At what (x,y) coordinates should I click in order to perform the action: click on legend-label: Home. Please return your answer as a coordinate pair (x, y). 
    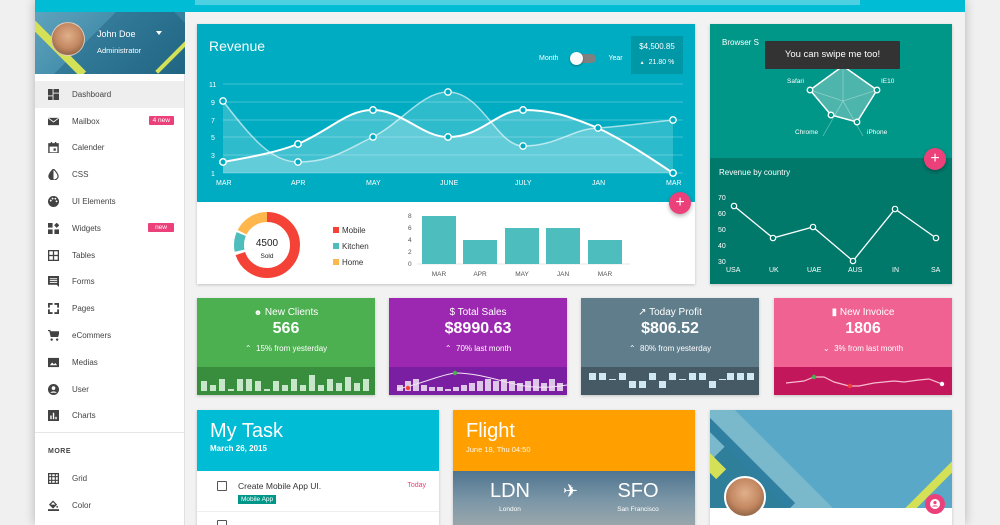
    Looking at the image, I should click on (353, 262).